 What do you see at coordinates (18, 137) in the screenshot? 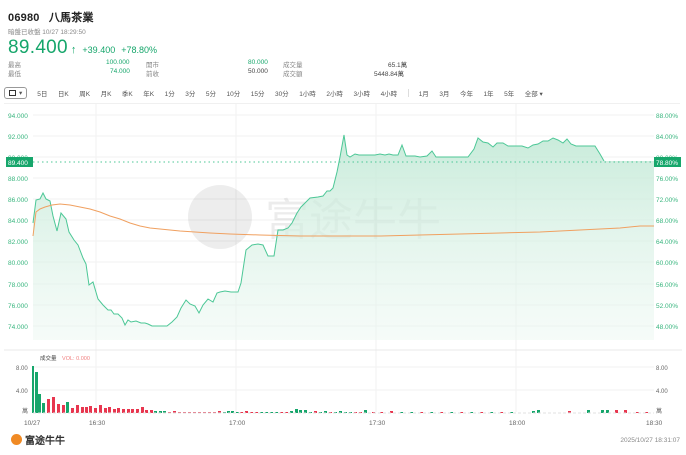
I see `svg-text: 92.000` at bounding box center [18, 137].